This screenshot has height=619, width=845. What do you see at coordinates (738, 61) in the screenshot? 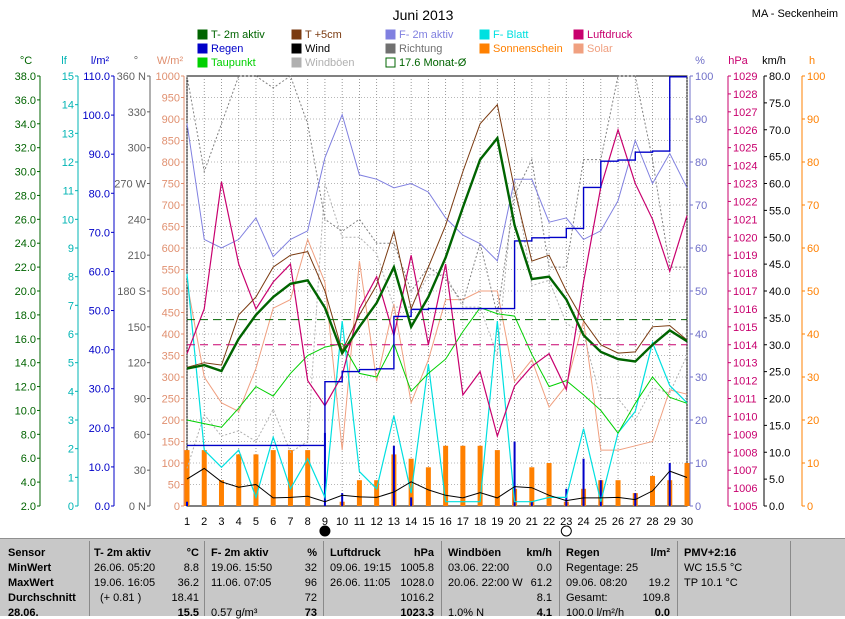
I see `axis-unit-hpa: hPa` at bounding box center [738, 61].